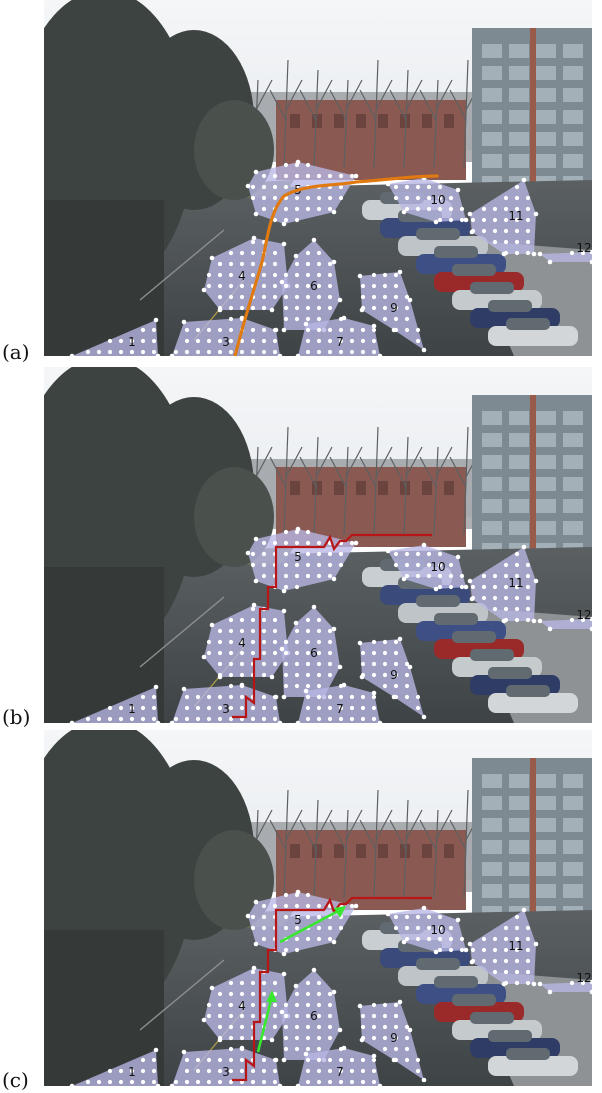  I want to click on zone-7: 7, so click(339, 1065).